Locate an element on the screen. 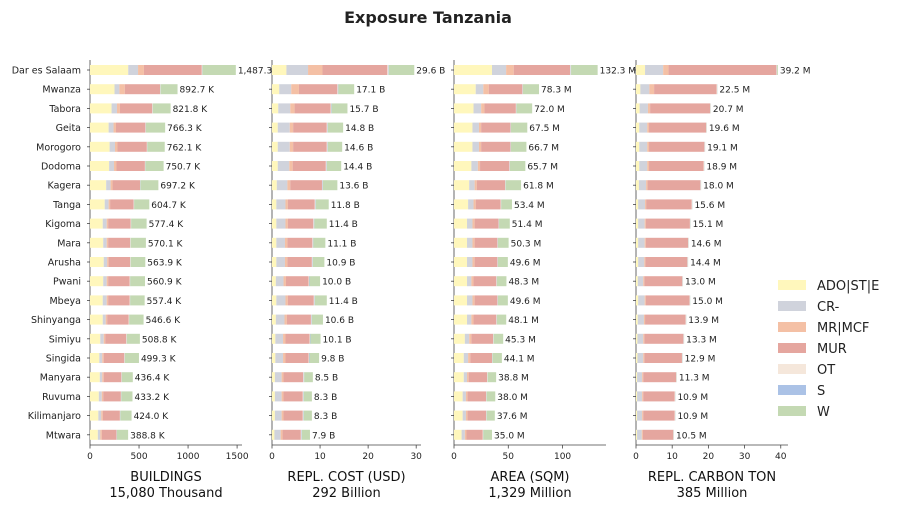  x-tick-label: 10 is located at coordinates (672, 457).